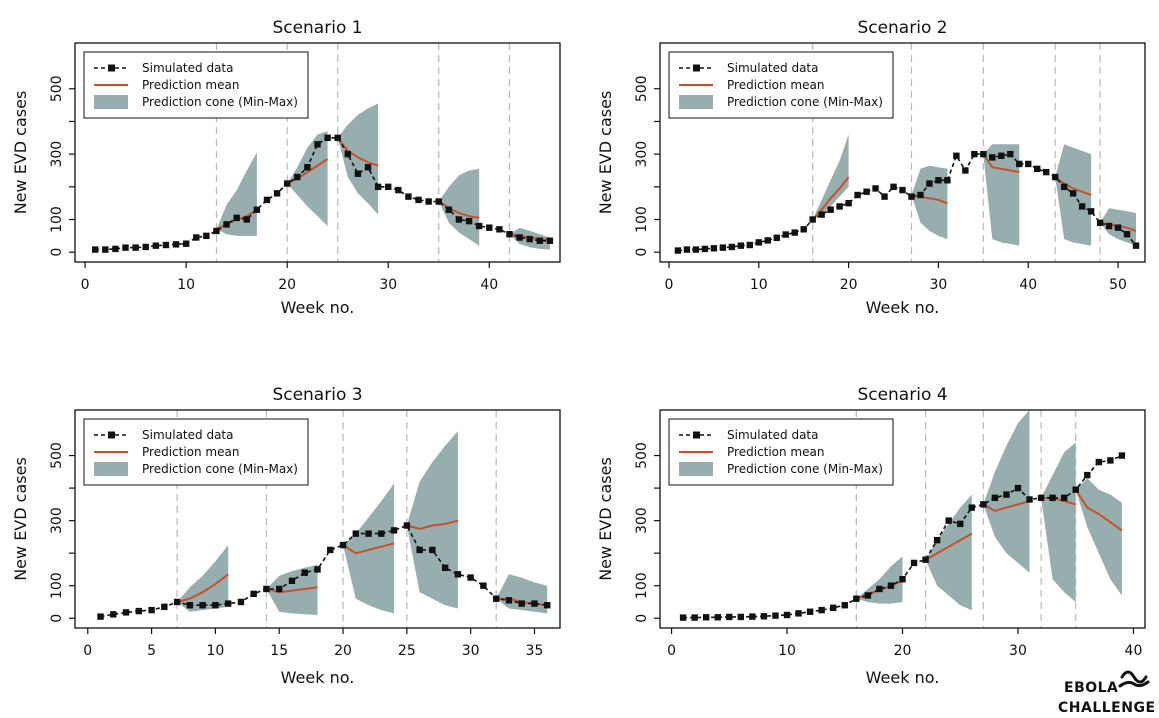  Describe the element at coordinates (151, 651) in the screenshot. I see `x-tick-label: 5` at that location.